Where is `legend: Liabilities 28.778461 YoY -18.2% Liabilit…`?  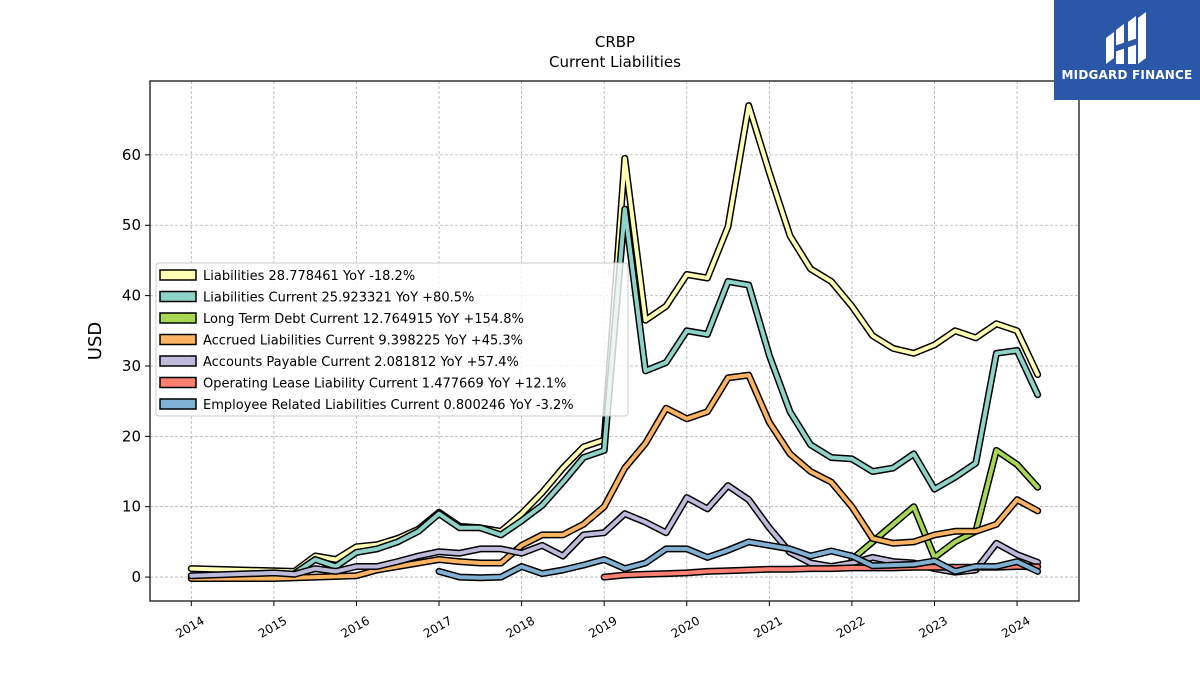 legend: Liabilities 28.778461 YoY -18.2% Liabilit… is located at coordinates (392, 339).